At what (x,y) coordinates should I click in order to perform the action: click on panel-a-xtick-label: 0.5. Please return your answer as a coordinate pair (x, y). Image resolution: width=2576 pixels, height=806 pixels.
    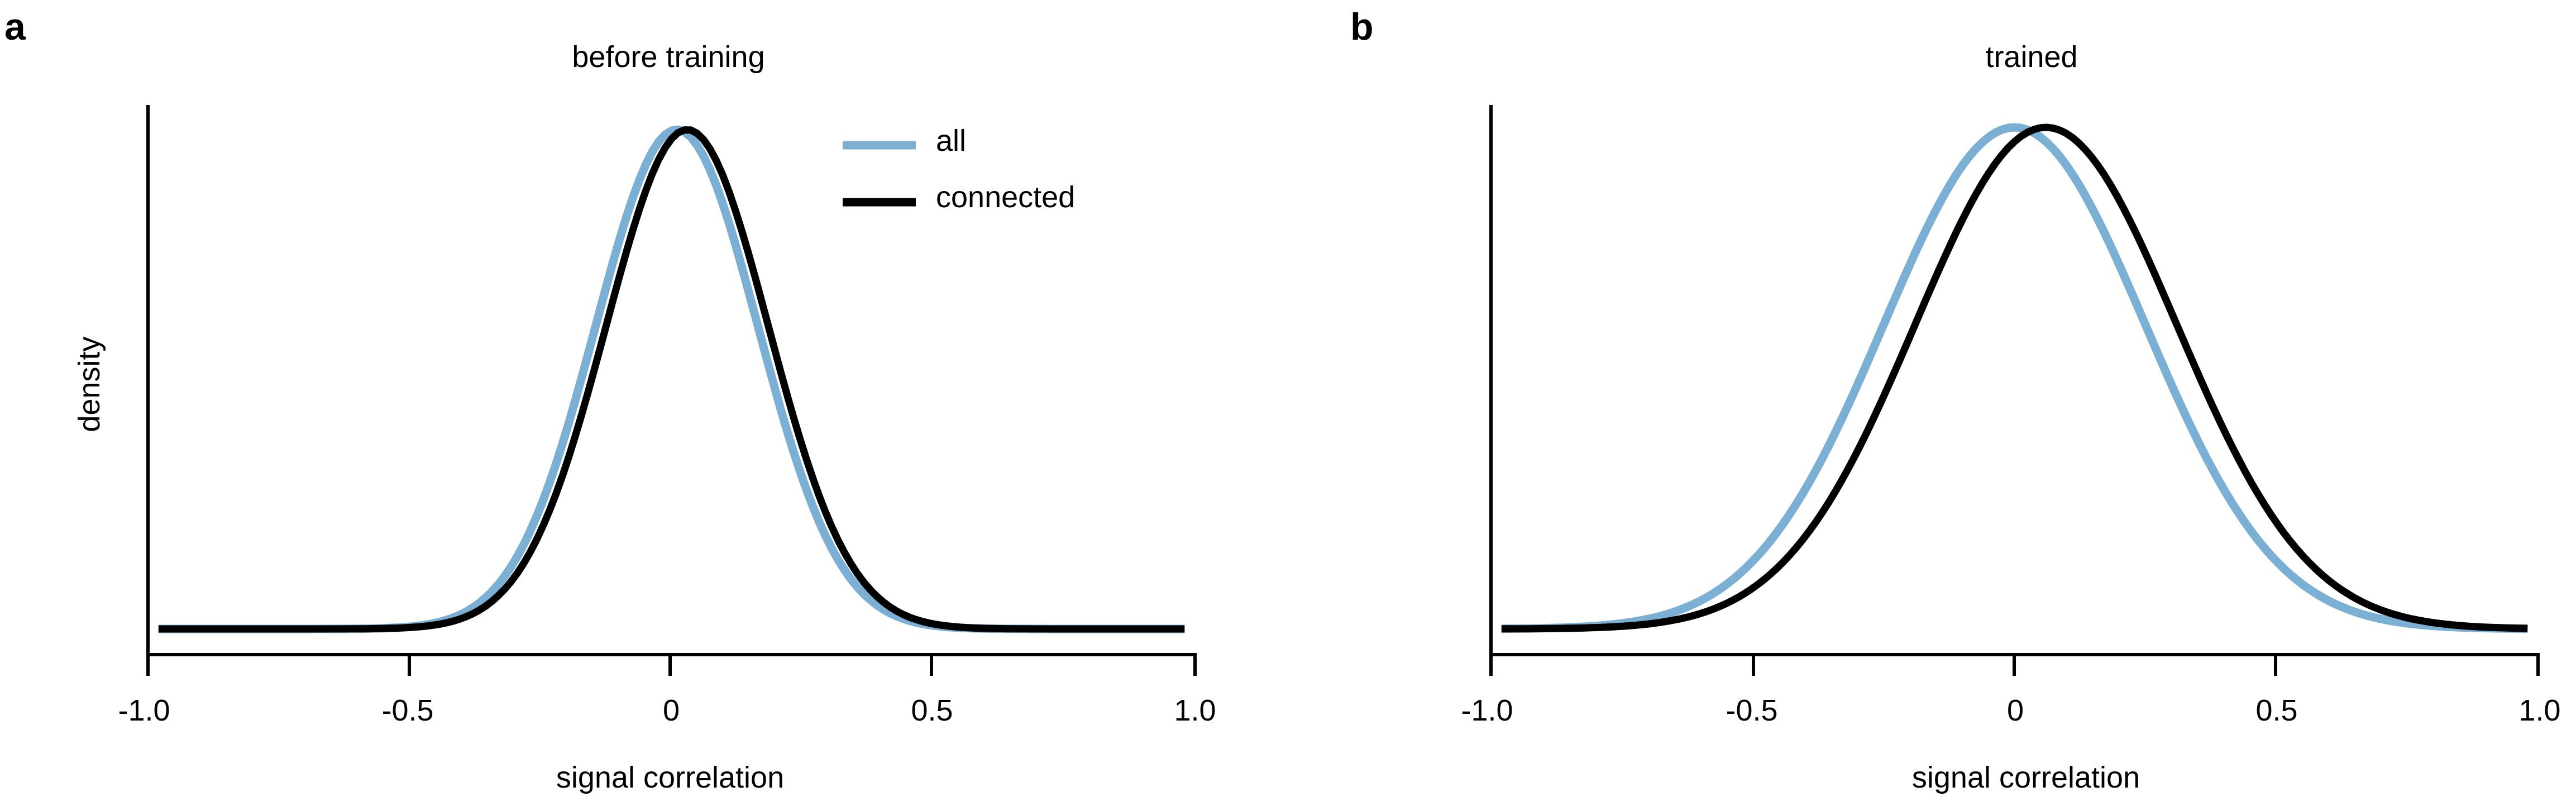
    Looking at the image, I should click on (932, 710).